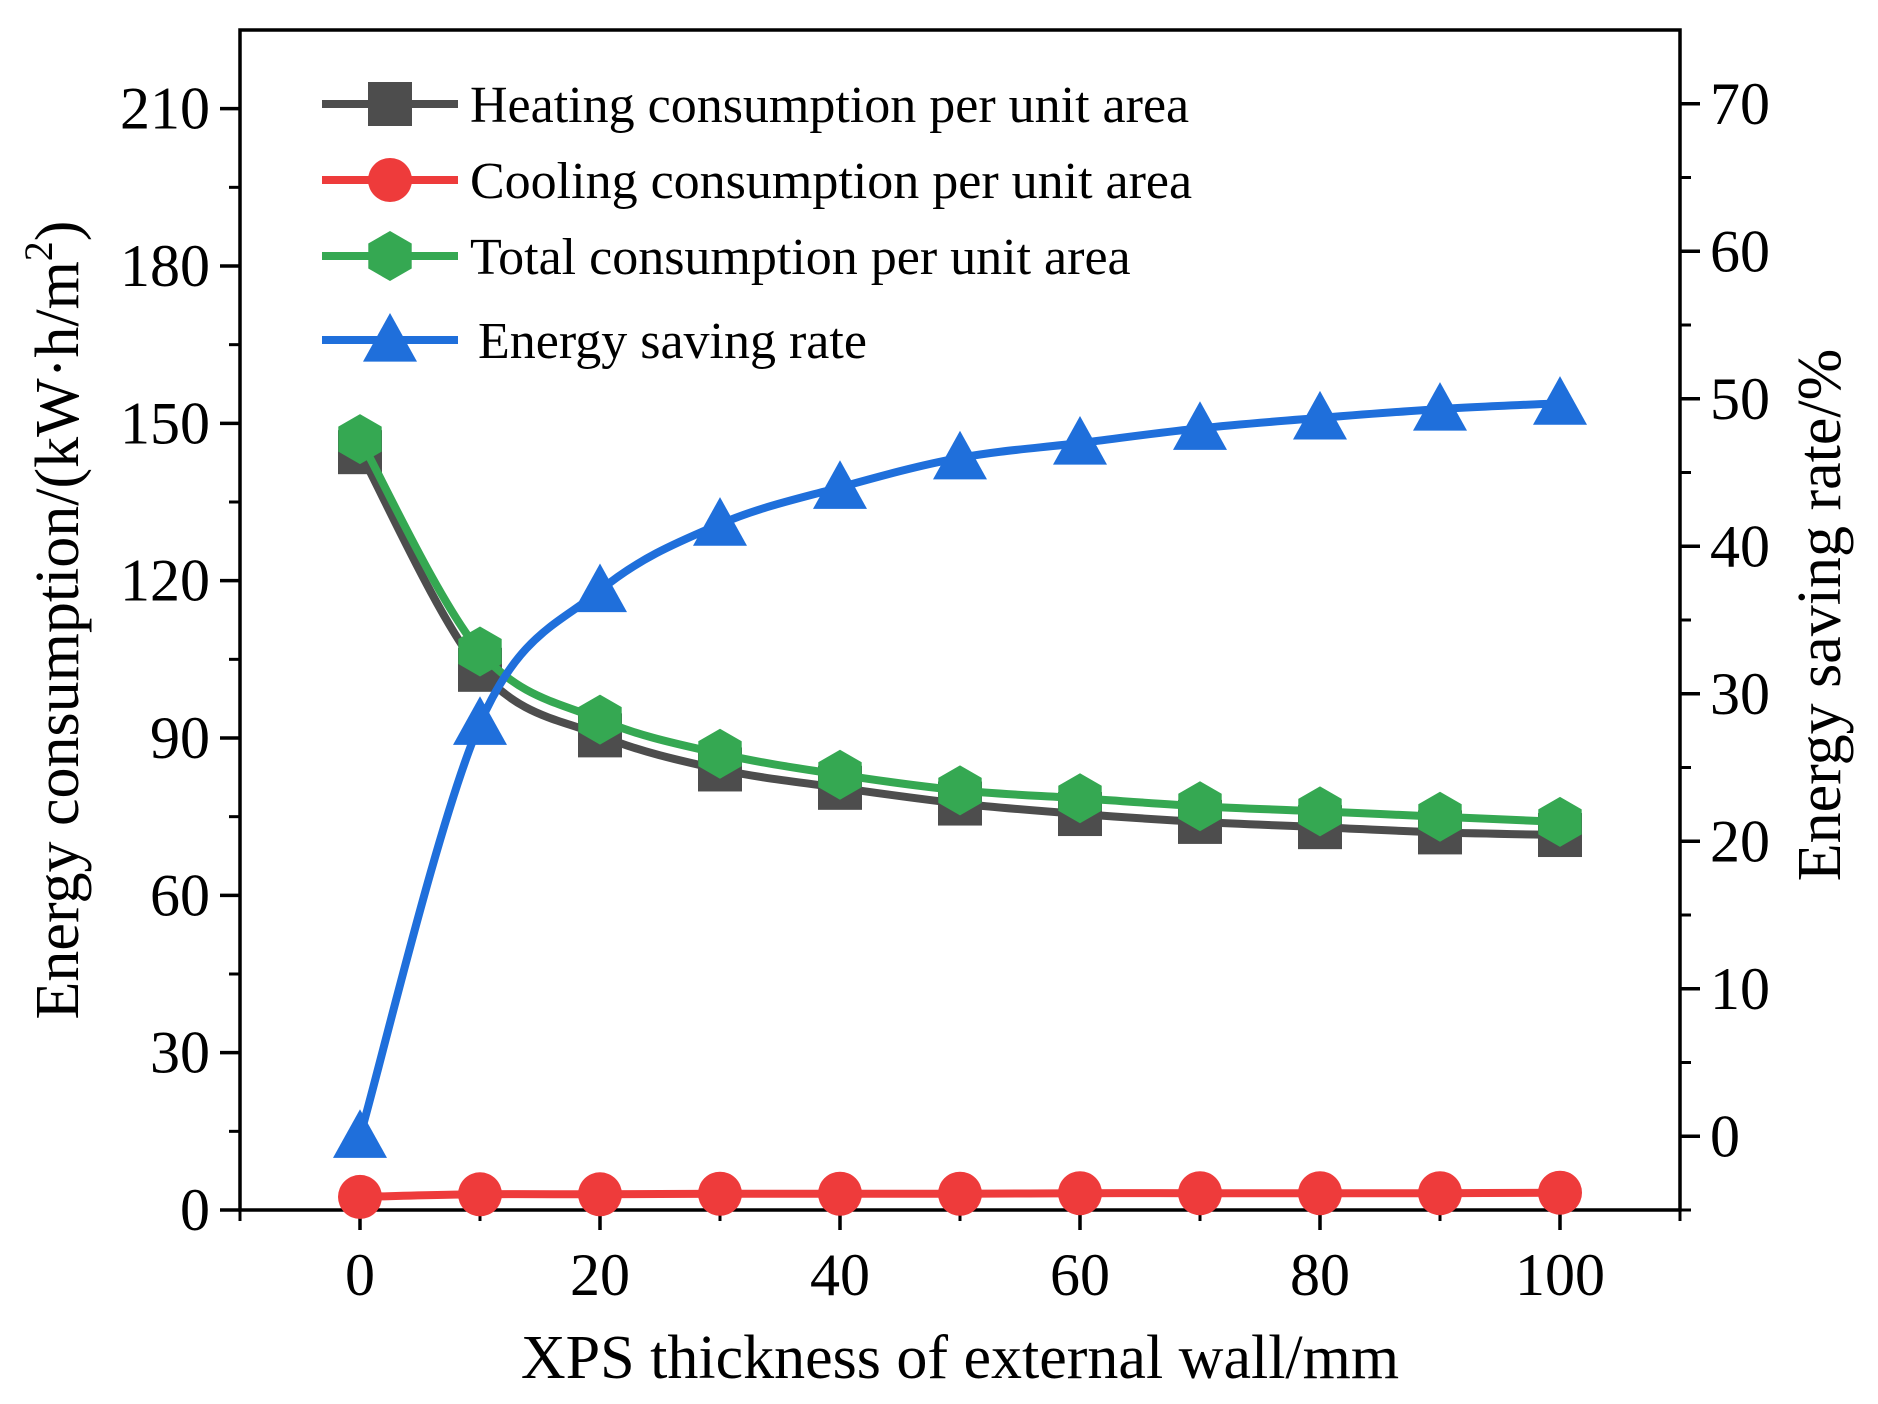 Image resolution: width=1878 pixels, height=1404 pixels. What do you see at coordinates (180, 659) in the screenshot?
I see `left-axis-ticks: 0 30 60 90 120 150 180 210` at bounding box center [180, 659].